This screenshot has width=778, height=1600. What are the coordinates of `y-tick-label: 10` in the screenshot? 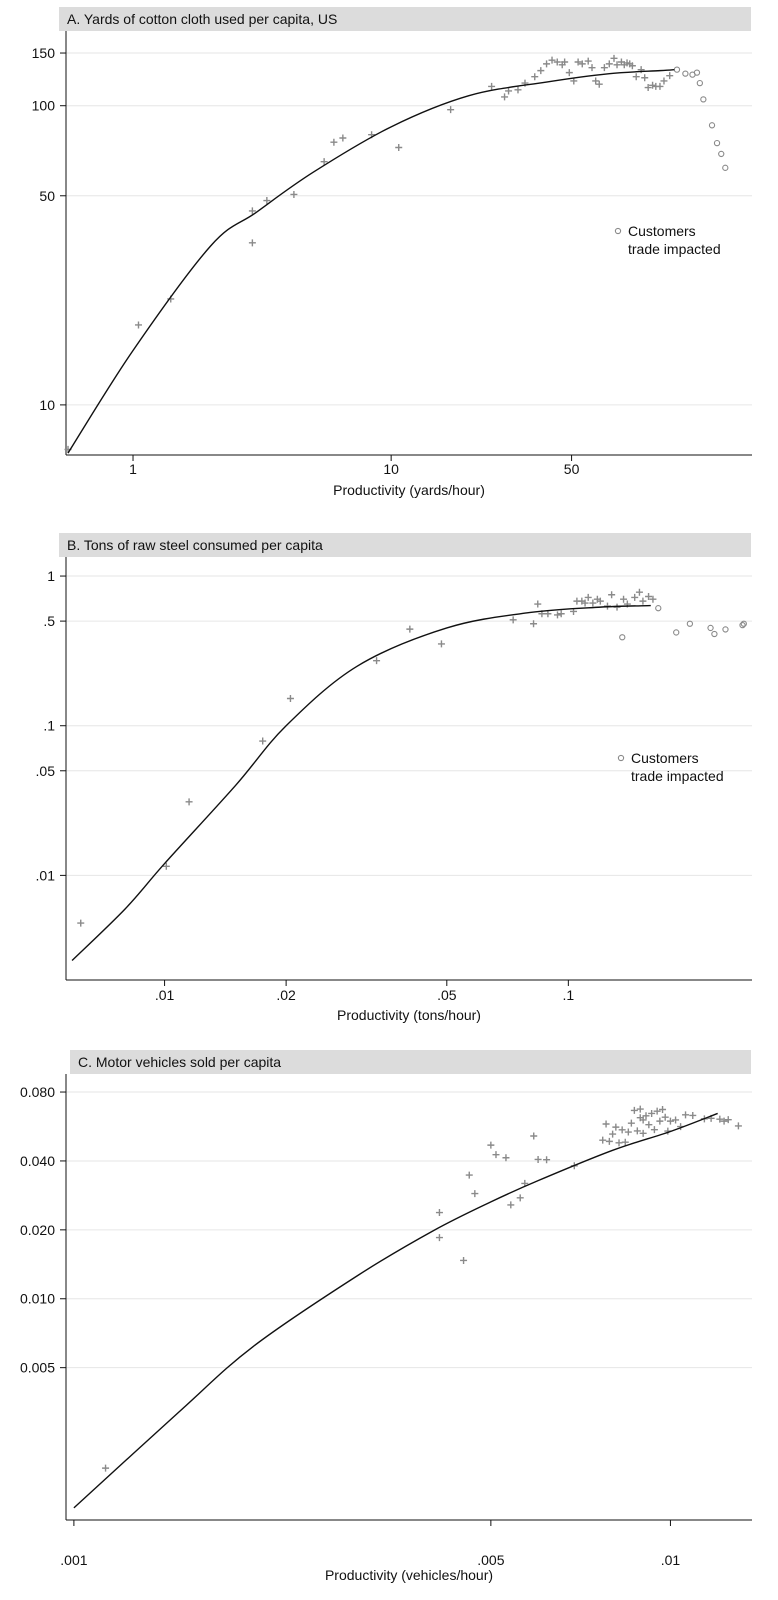 It's located at (47, 405).